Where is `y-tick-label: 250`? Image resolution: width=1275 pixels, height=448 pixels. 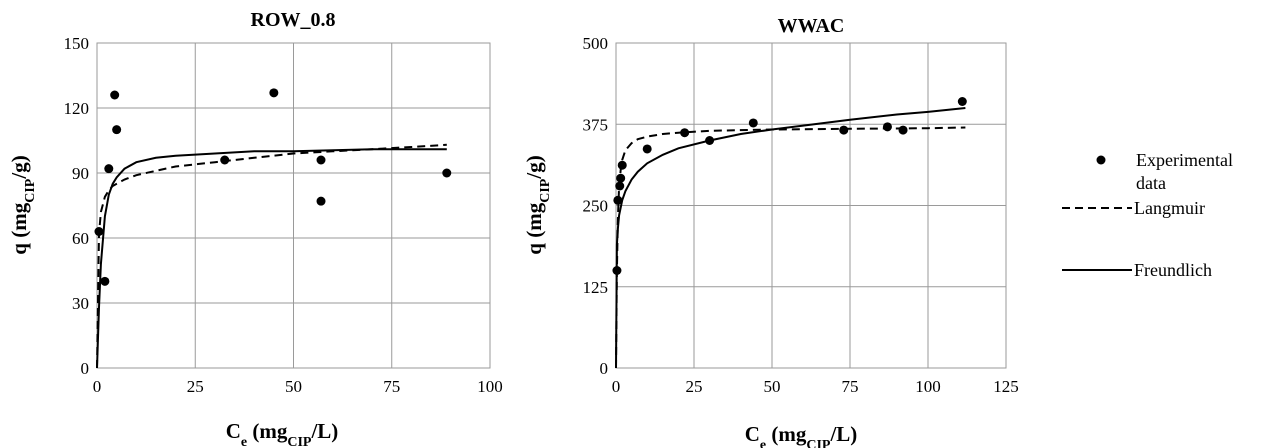
y-tick-label: 250 is located at coordinates (596, 206).